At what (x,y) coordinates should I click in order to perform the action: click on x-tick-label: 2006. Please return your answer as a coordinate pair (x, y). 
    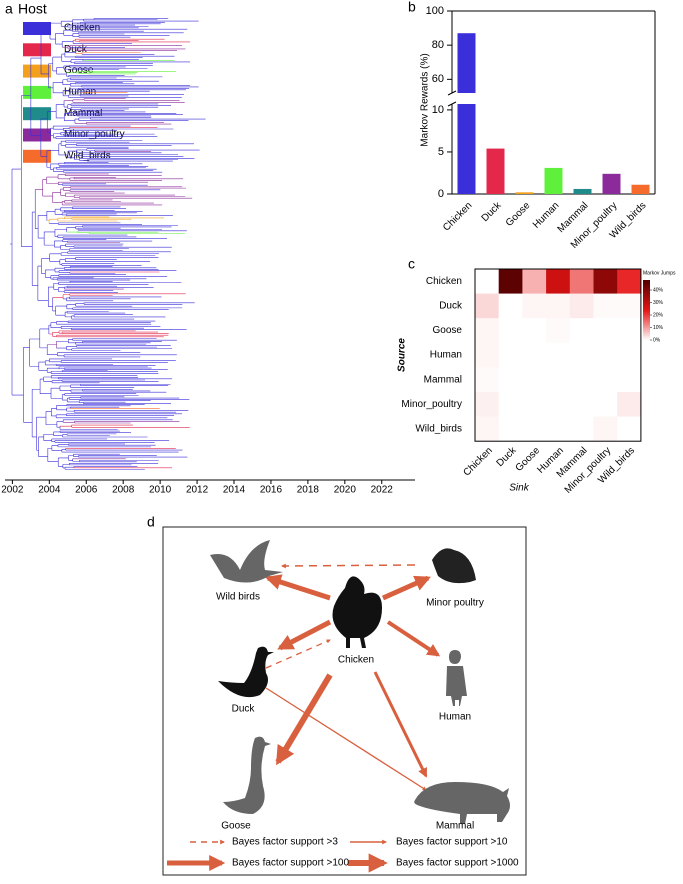
    Looking at the image, I should click on (86, 490).